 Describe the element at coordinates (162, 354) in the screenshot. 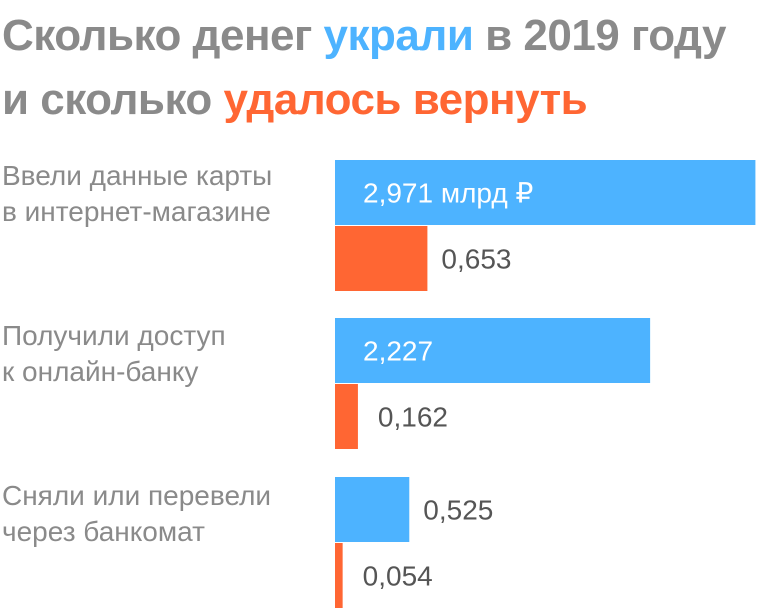

I see `category-label-online-bank: Получили доступ к онлайн-банку` at that location.